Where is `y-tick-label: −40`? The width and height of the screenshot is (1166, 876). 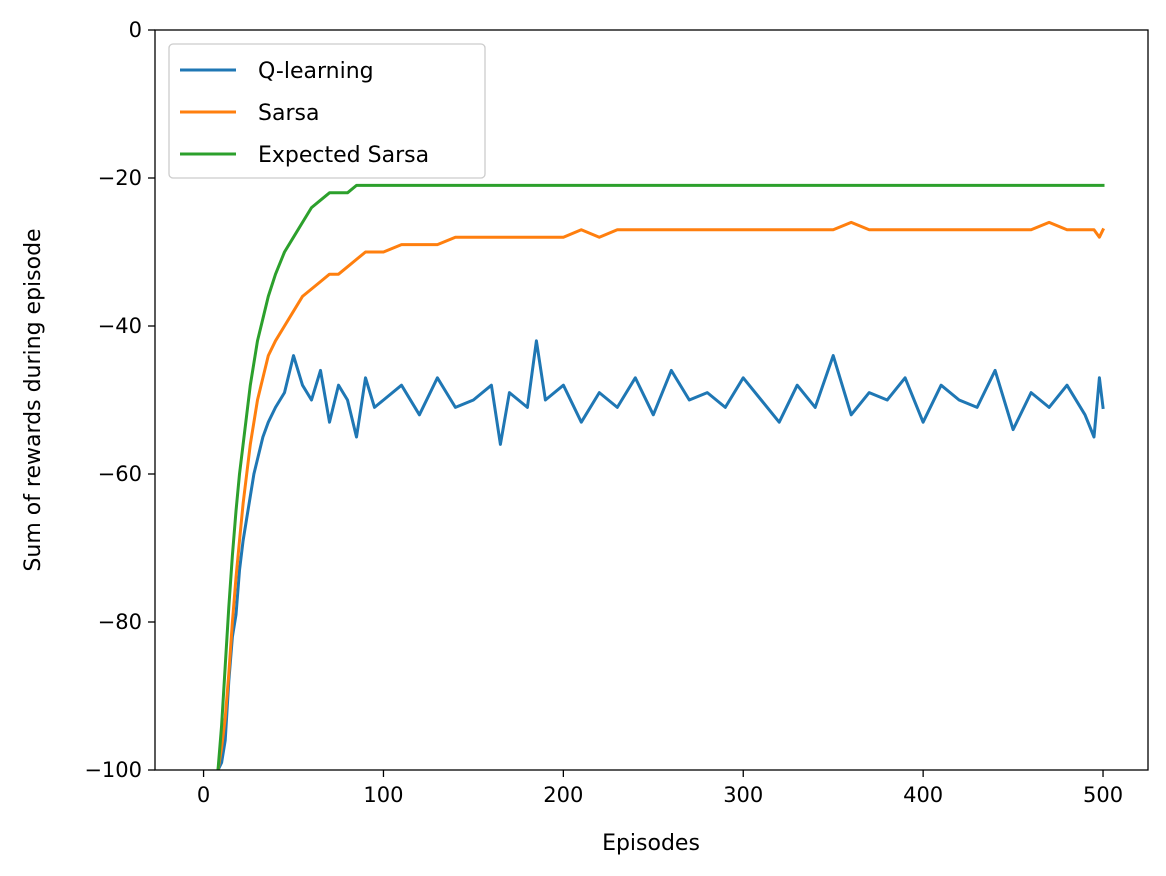 y-tick-label: −40 is located at coordinates (120, 326).